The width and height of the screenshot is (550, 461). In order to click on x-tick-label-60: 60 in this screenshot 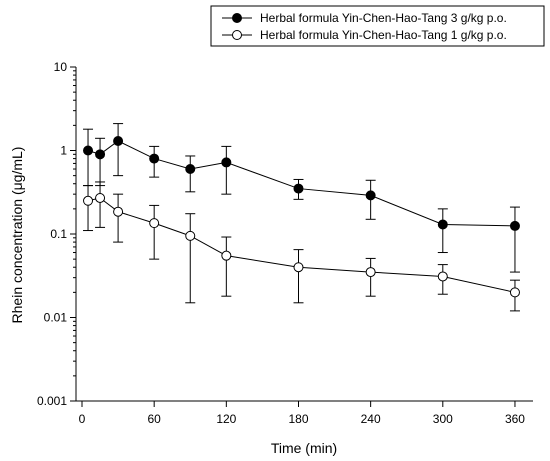, I will do `click(154, 419)`.